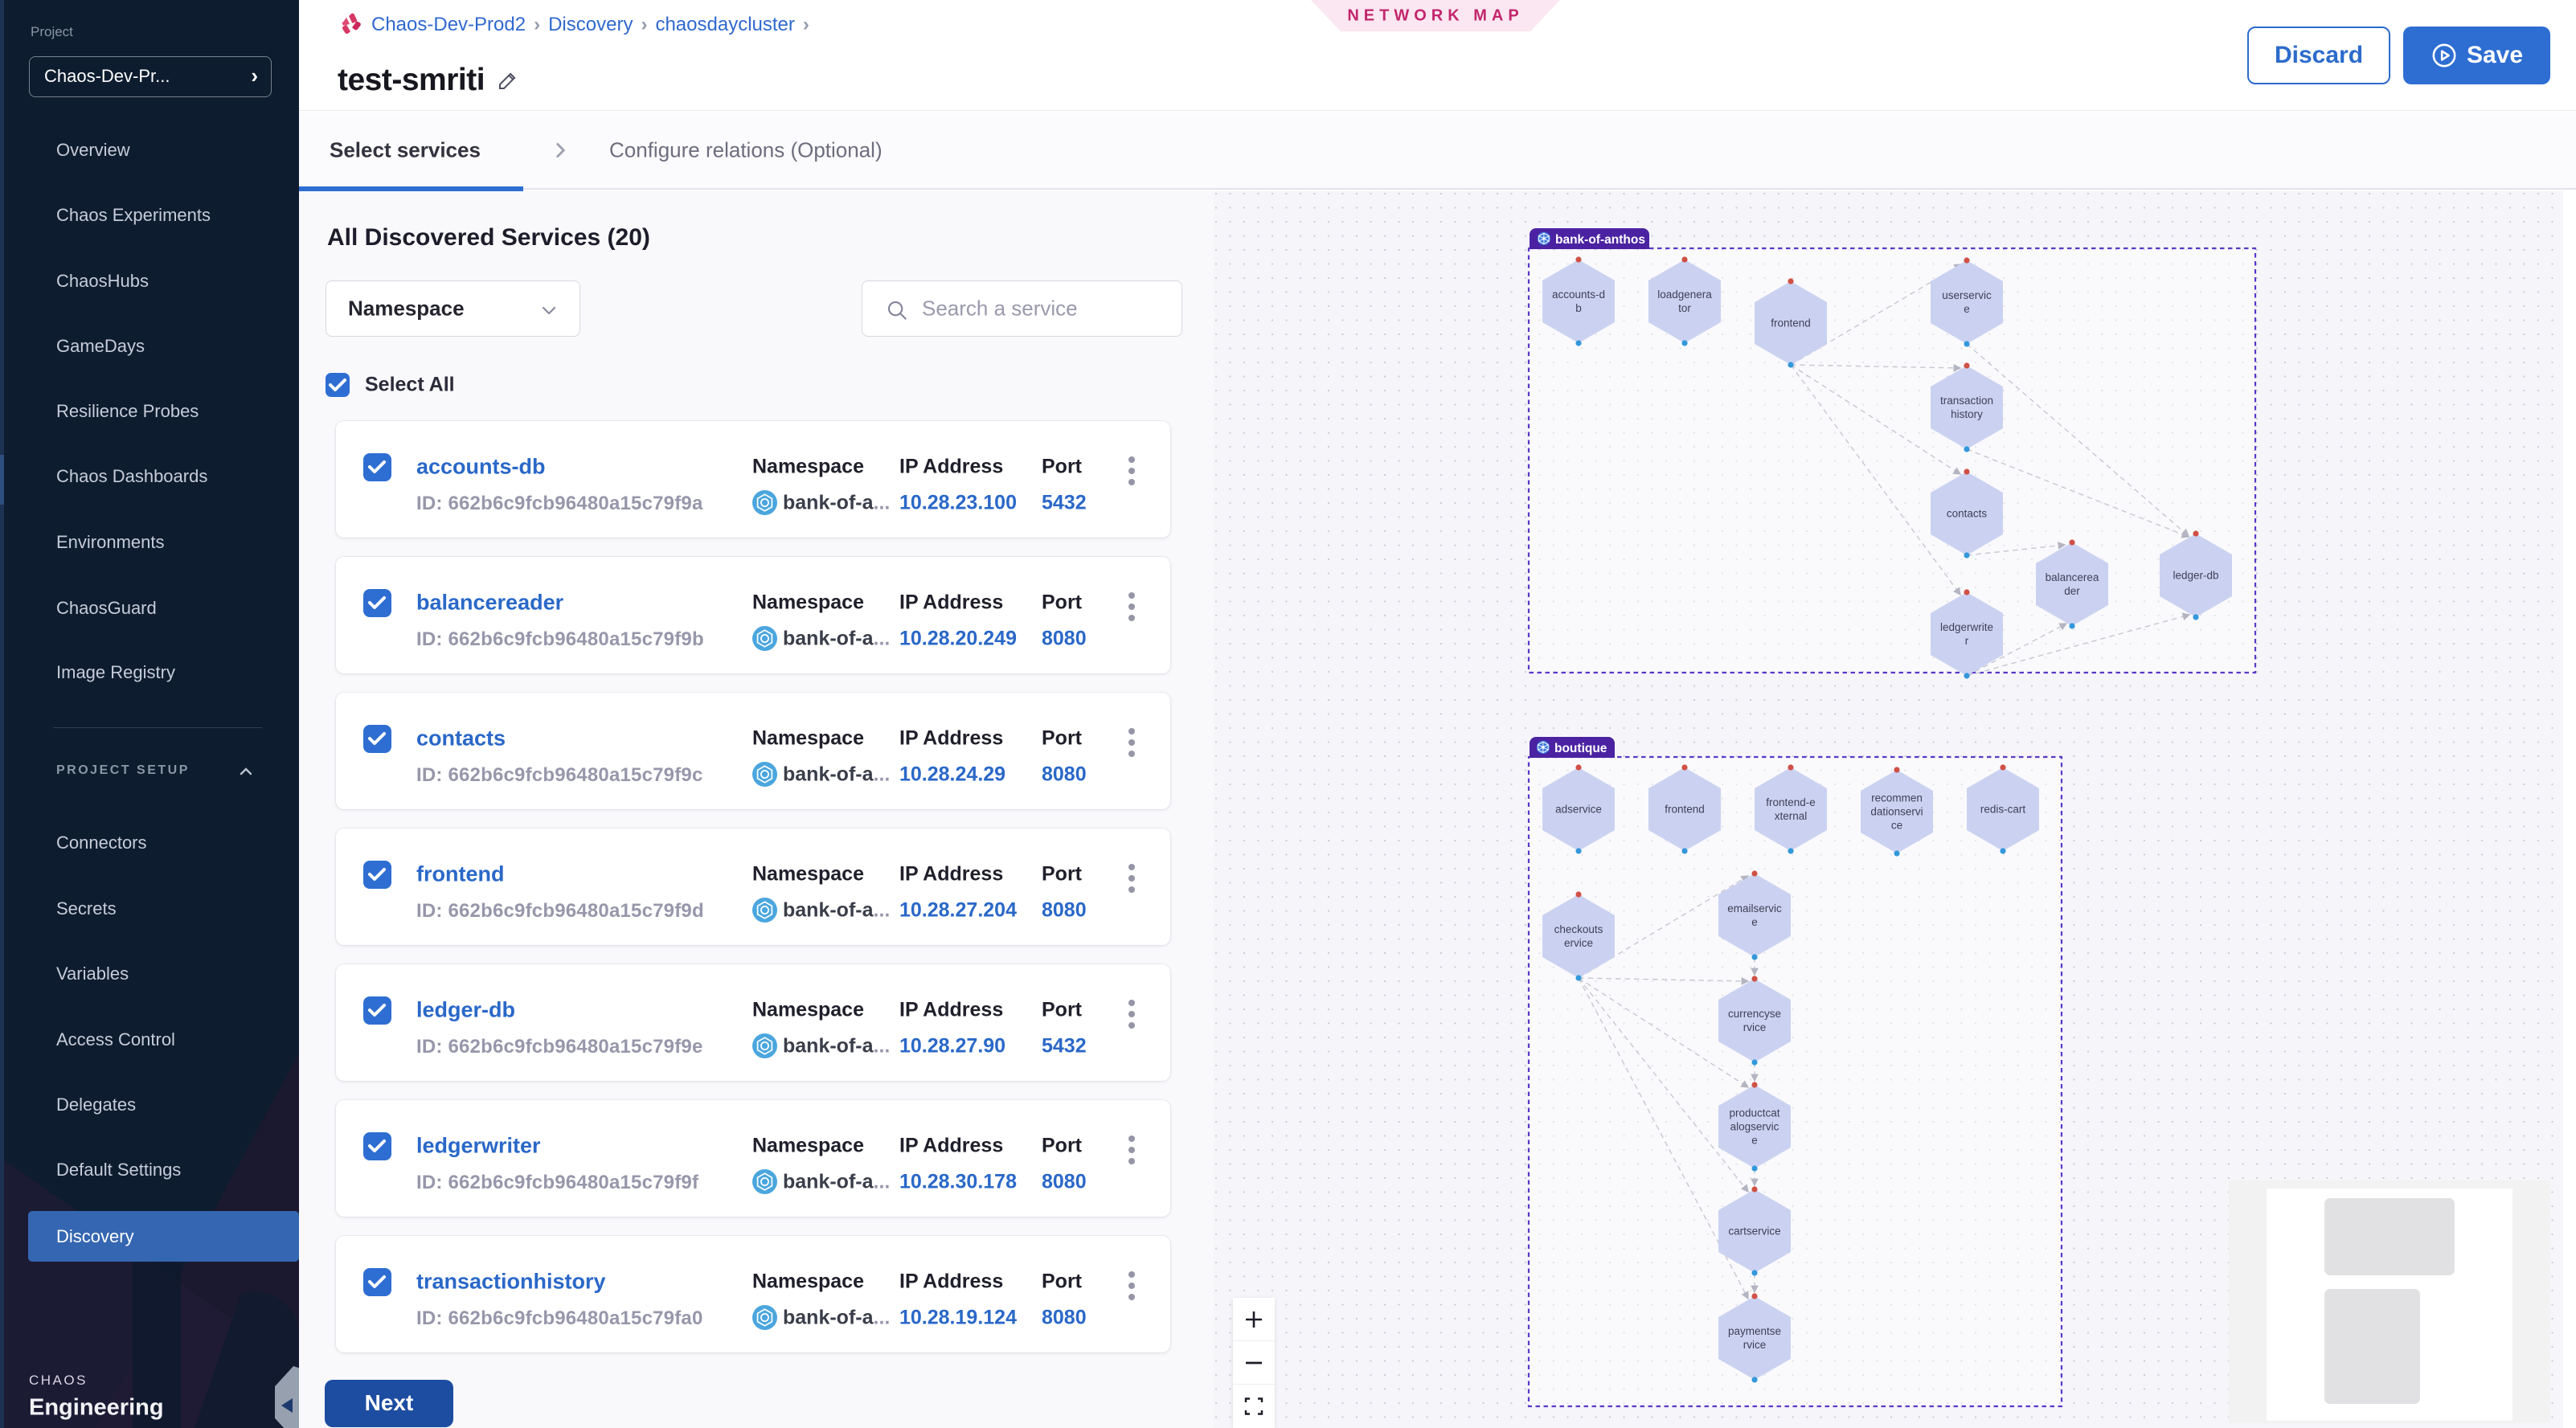 This screenshot has width=2576, height=1428. Describe the element at coordinates (2195, 575) in the screenshot. I see `svg-text: ledger-db` at that location.